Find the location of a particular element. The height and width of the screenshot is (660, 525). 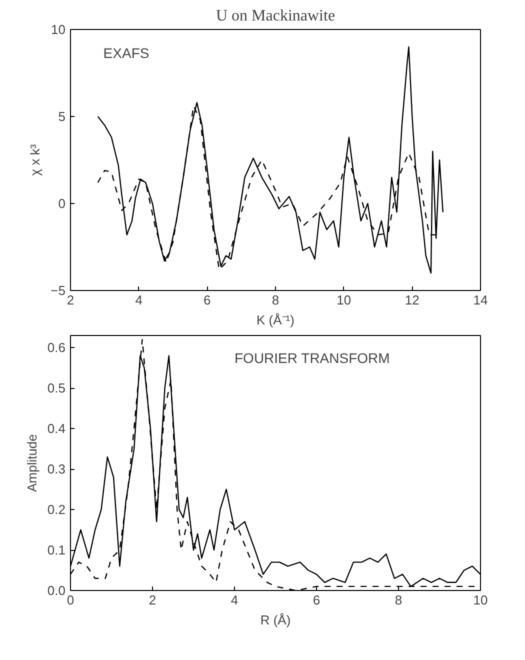

y-tick-label: 0.4 is located at coordinates (56, 428).